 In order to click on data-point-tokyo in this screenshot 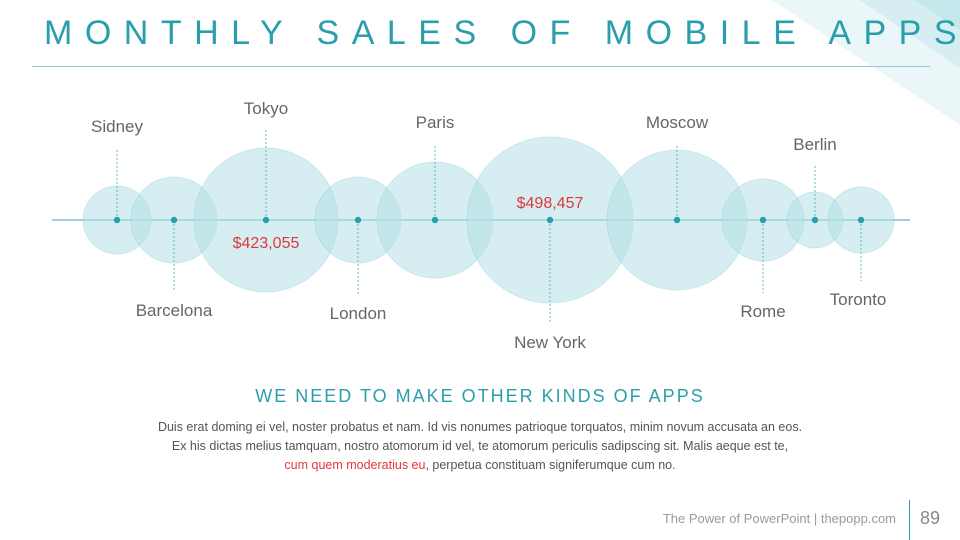, I will do `click(266, 220)`.